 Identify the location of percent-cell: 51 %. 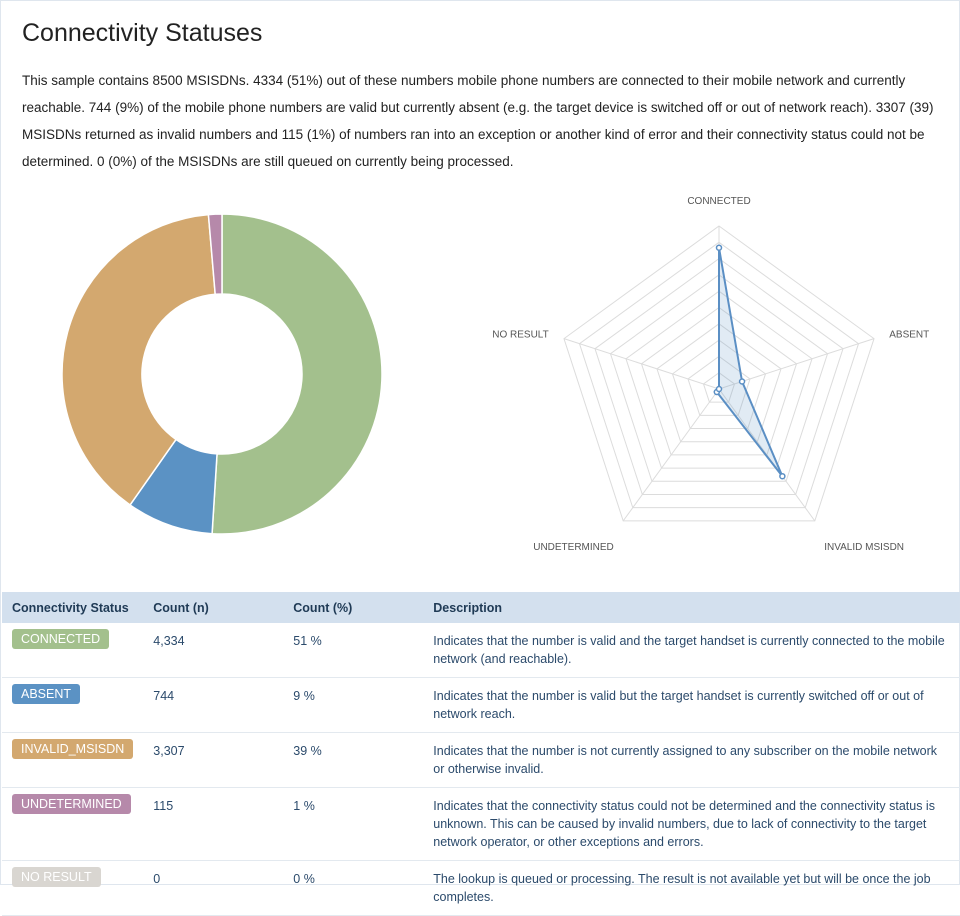
(353, 650).